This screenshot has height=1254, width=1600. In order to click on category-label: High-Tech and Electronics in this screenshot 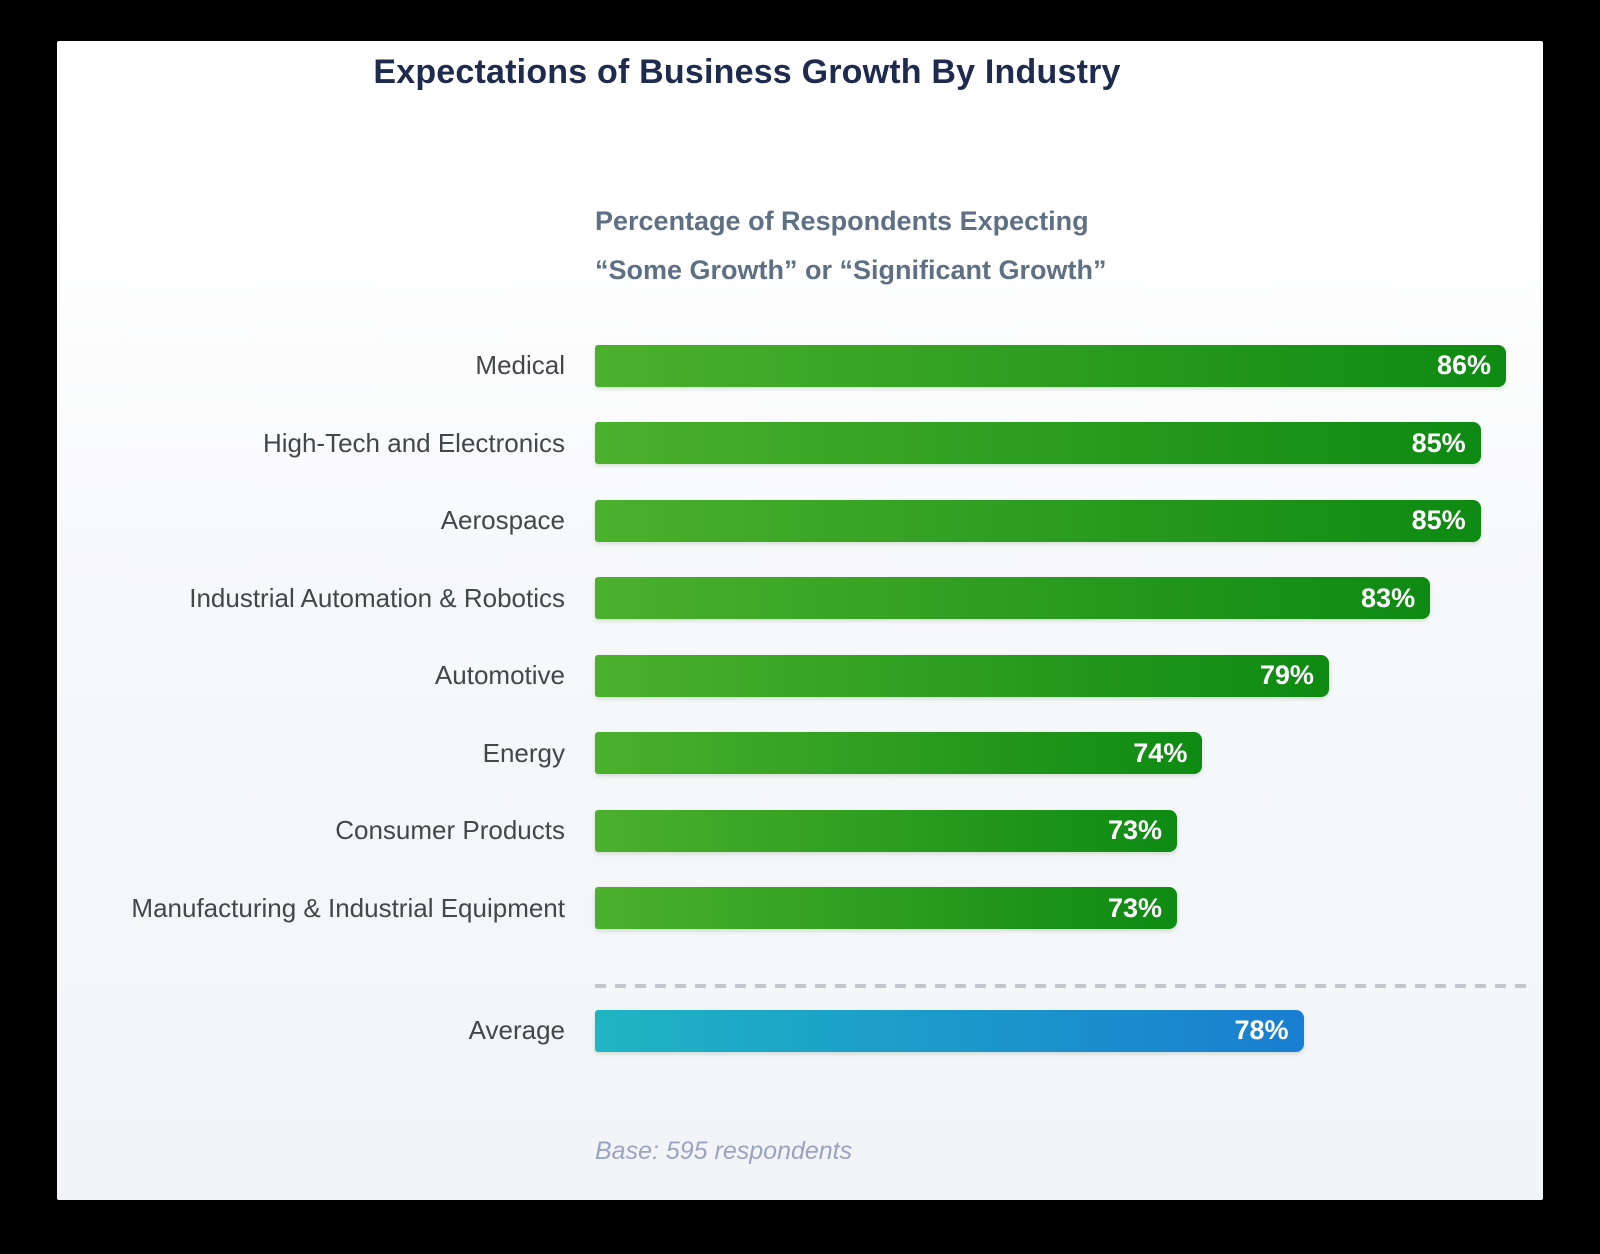, I will do `click(413, 442)`.